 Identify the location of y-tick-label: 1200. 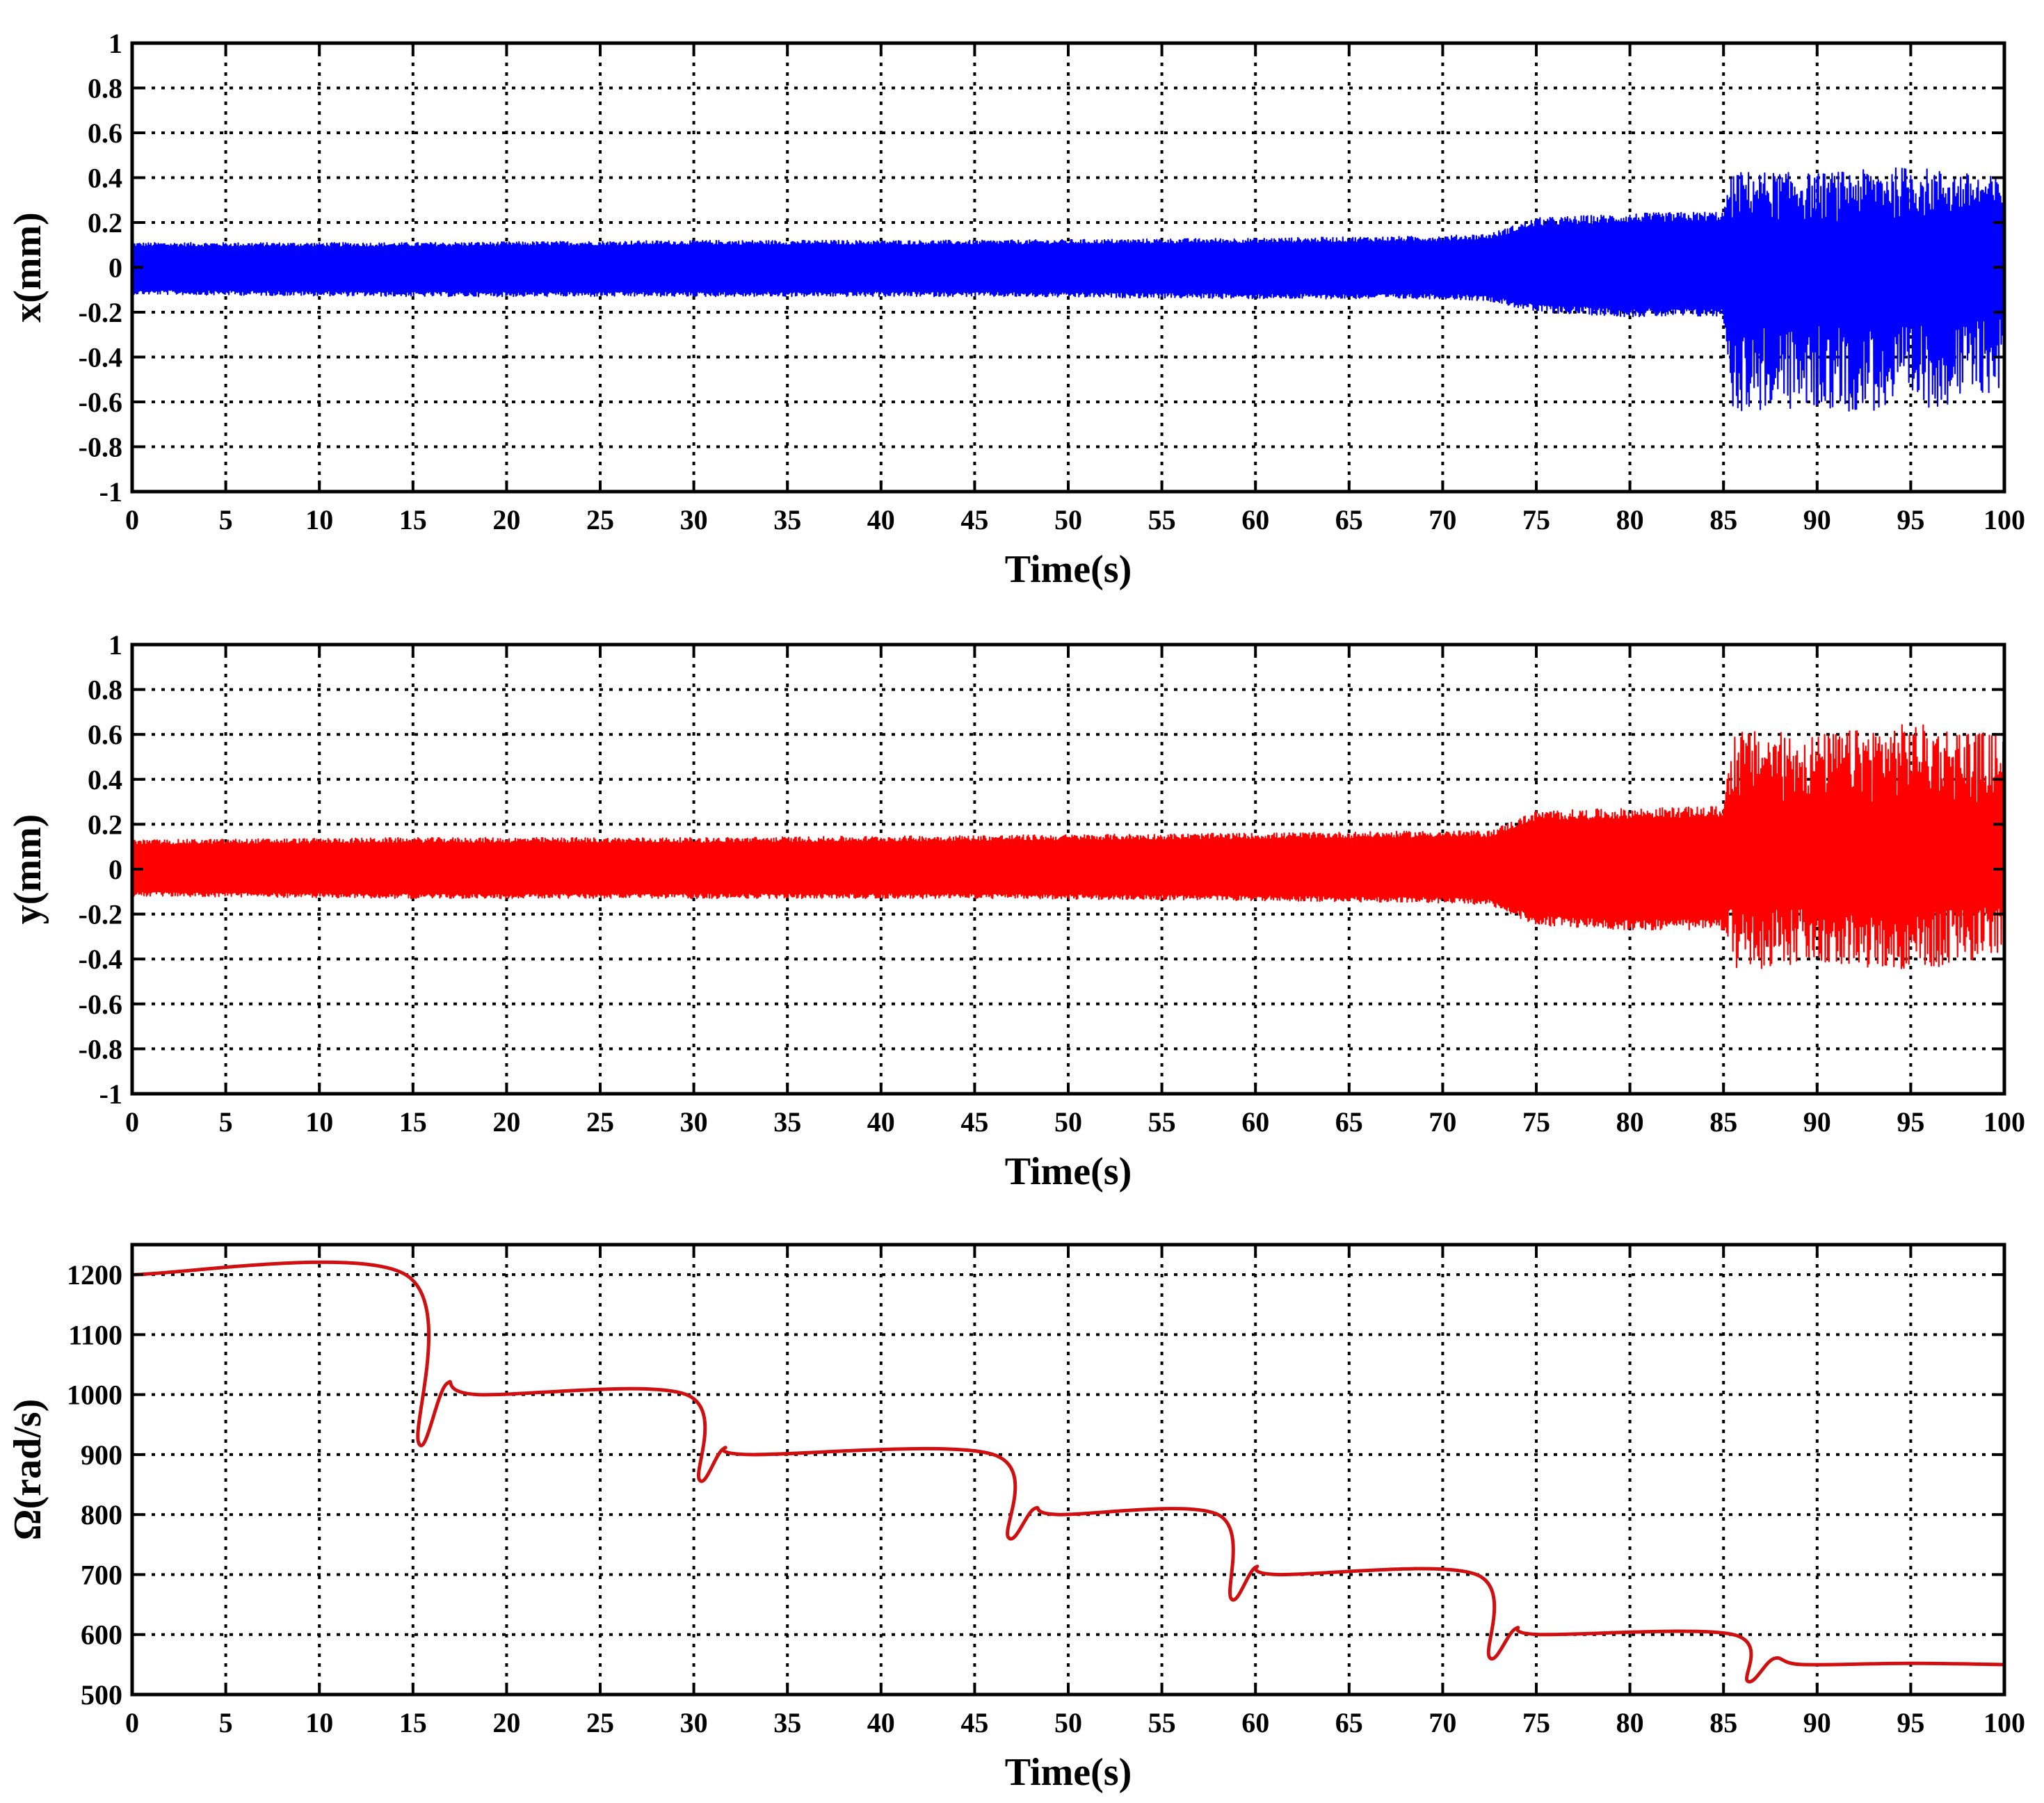
(94, 1275).